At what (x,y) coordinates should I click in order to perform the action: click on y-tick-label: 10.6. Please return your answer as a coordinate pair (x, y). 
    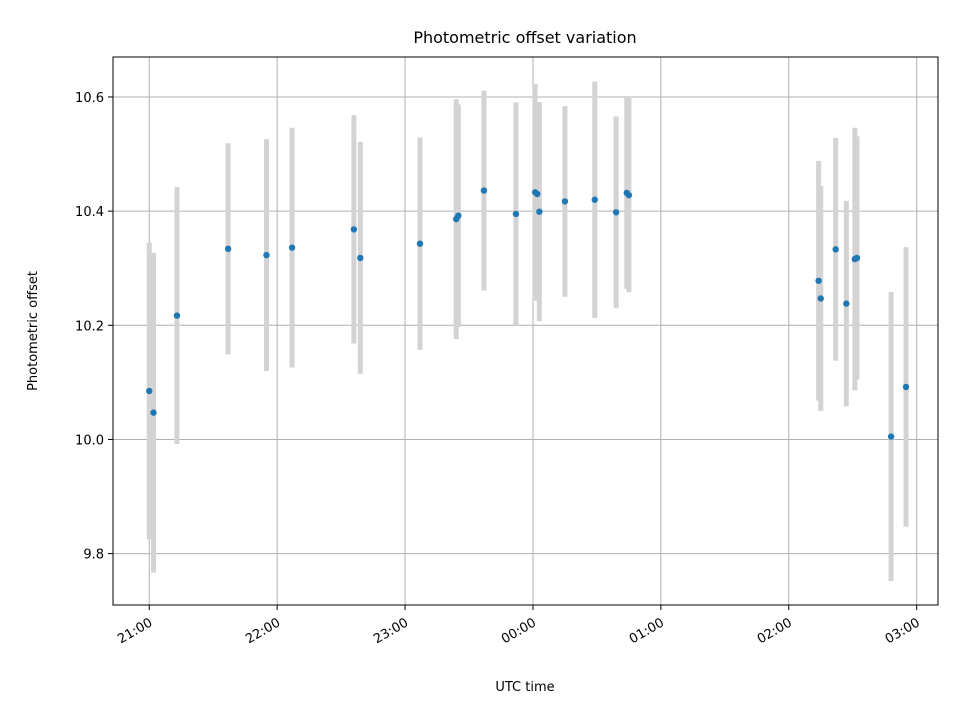
    Looking at the image, I should click on (89, 98).